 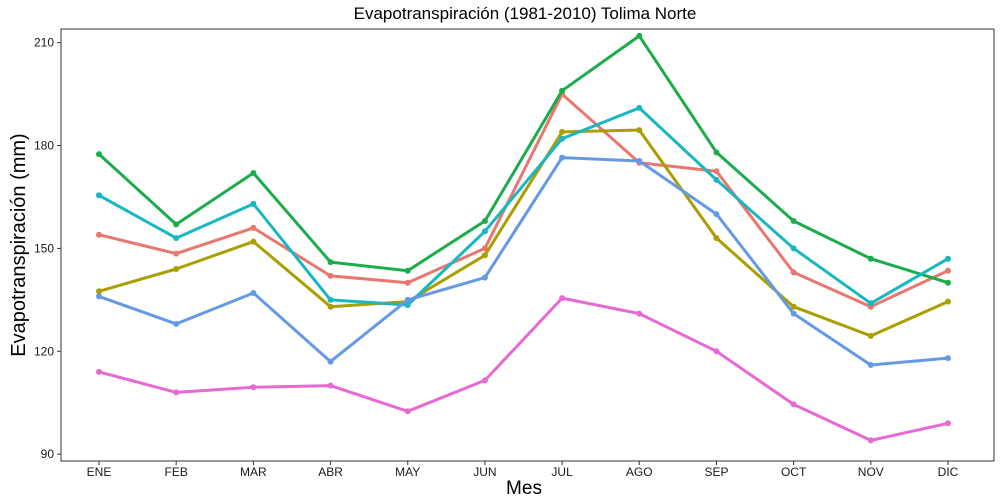 What do you see at coordinates (48, 454) in the screenshot?
I see `y-tick-label: 90` at bounding box center [48, 454].